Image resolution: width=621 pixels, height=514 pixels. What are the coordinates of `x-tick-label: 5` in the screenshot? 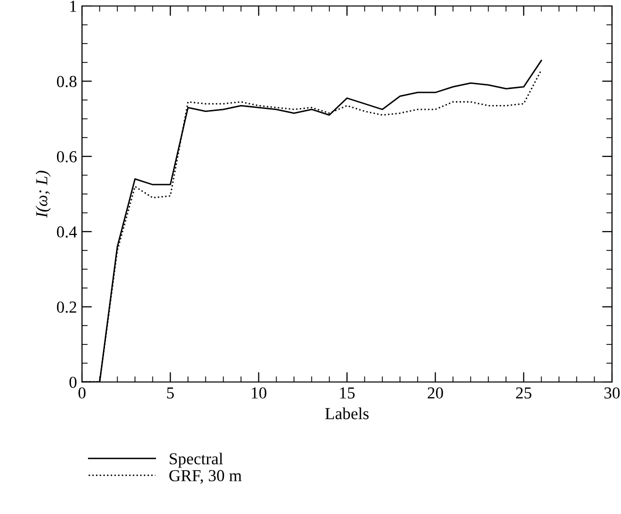 It's located at (170, 393).